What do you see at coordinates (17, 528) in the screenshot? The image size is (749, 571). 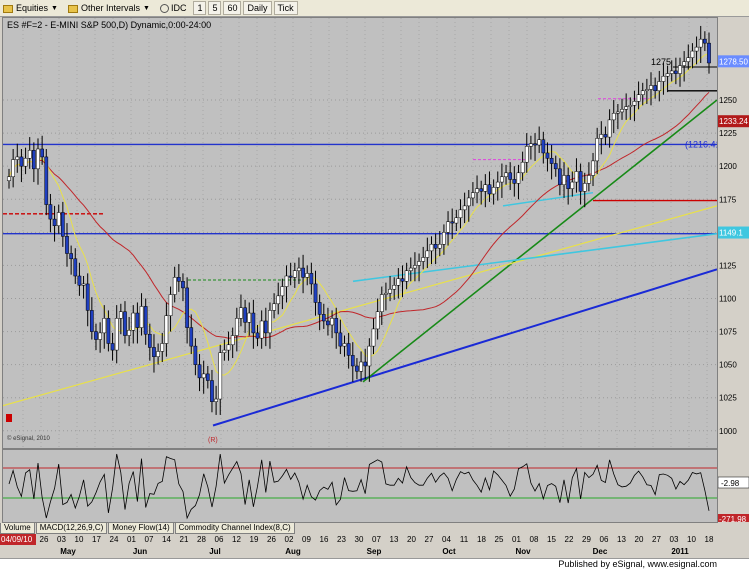 I see `tab-0: Volume` at bounding box center [17, 528].